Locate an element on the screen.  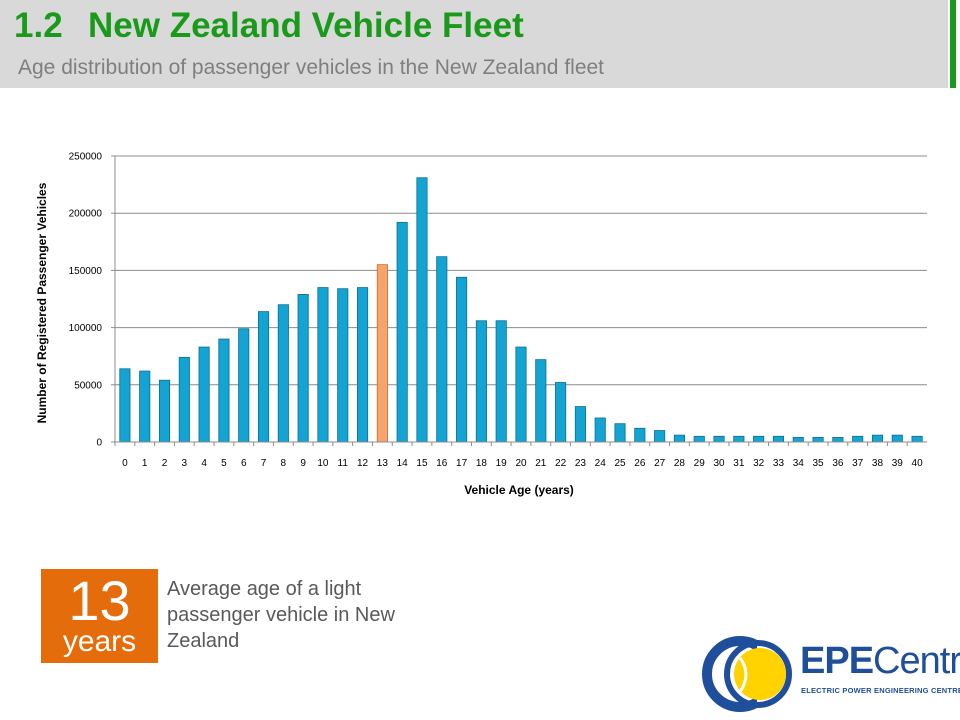
x-tick-label: 29 is located at coordinates (700, 463).